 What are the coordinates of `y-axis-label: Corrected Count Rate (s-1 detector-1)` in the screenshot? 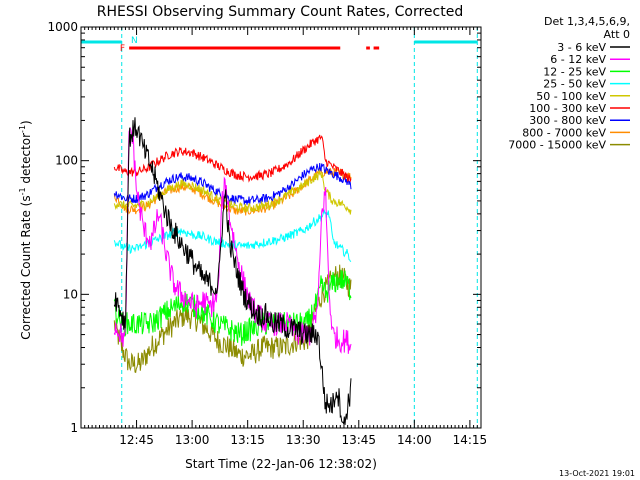 It's located at (25, 229).